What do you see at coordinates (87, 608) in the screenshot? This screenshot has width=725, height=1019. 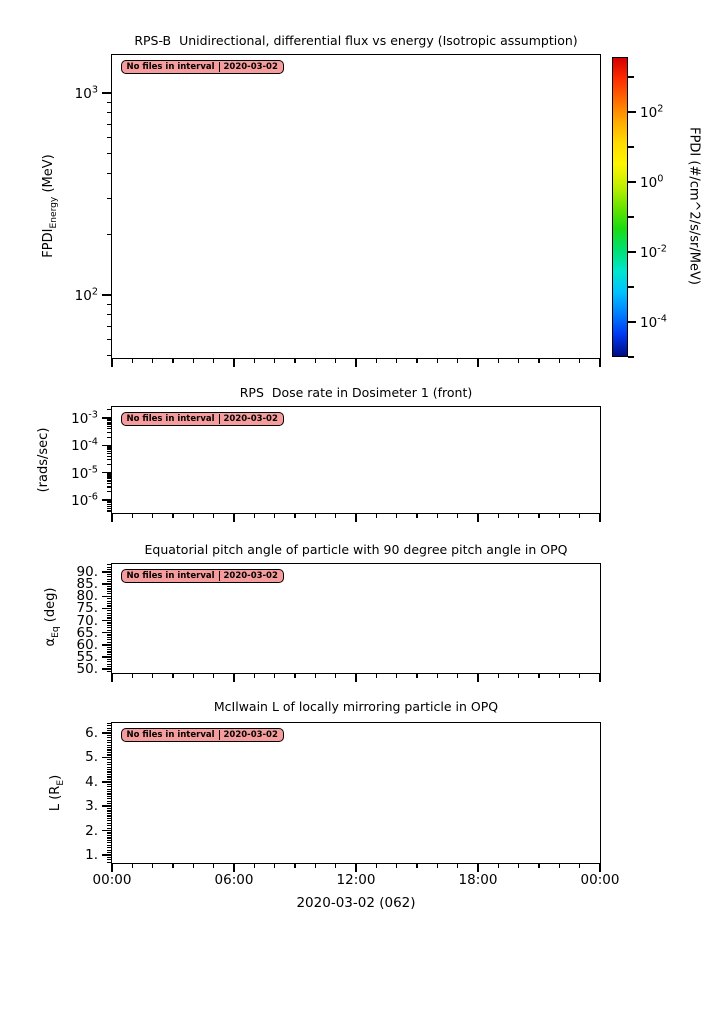 I see `y-tick-label: 75.` at bounding box center [87, 608].